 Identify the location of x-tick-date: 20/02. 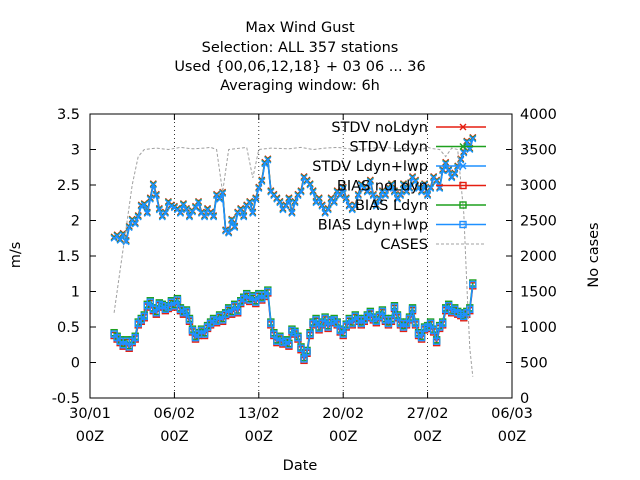
(343, 414).